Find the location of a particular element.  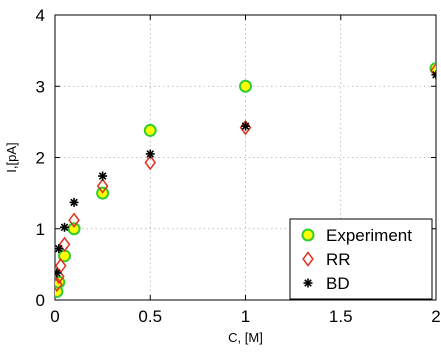

legend-marker-experiment is located at coordinates (308, 235).